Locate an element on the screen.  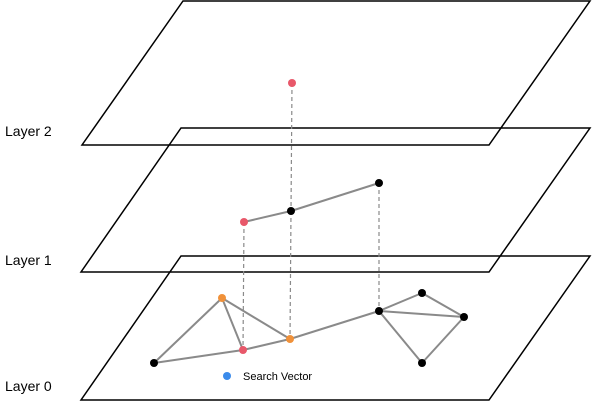
layer-0-path-node is located at coordinates (243, 350).